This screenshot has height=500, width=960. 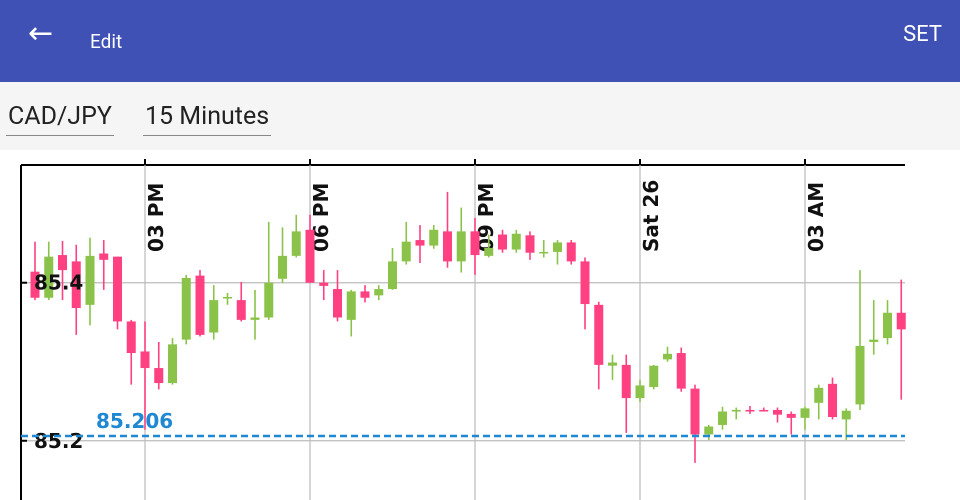 I want to click on x-tick-label: Sat 26, so click(x=651, y=216).